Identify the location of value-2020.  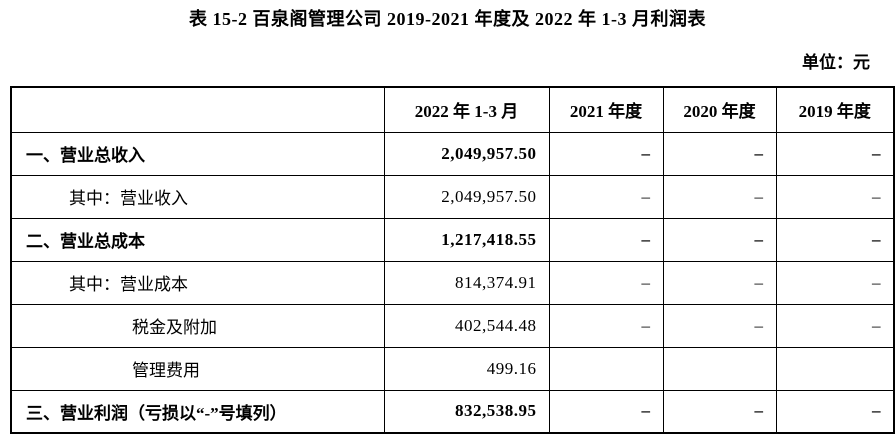
(719, 368).